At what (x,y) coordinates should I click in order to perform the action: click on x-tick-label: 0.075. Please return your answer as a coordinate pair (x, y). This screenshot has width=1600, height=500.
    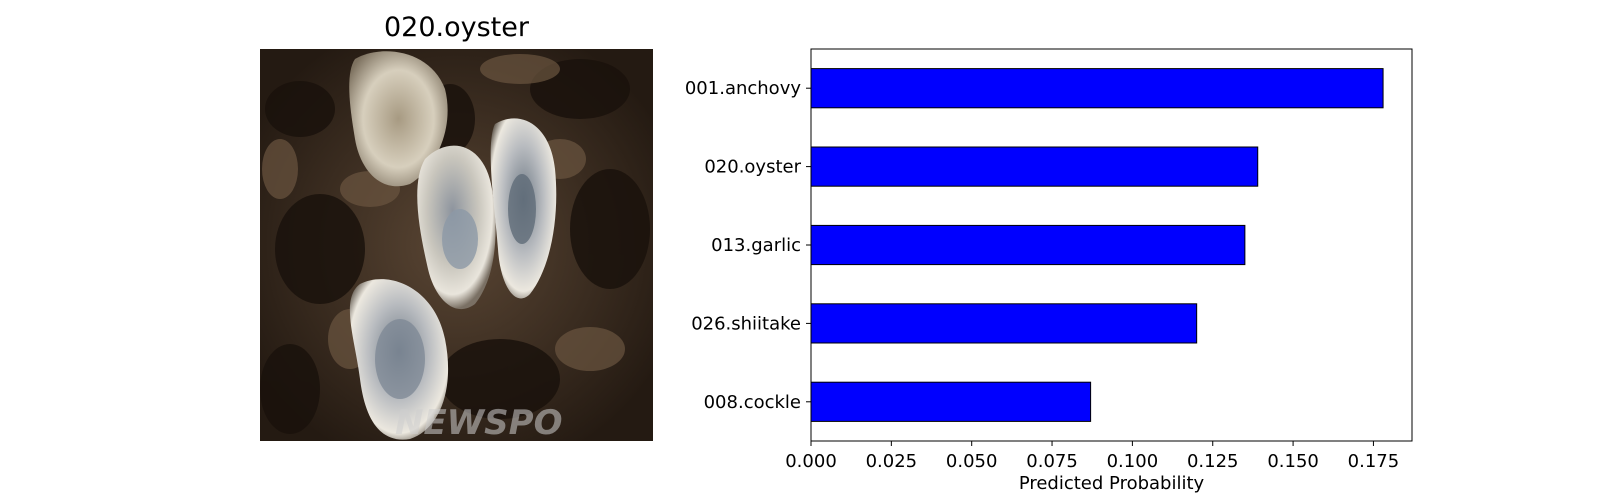
    Looking at the image, I should click on (1052, 461).